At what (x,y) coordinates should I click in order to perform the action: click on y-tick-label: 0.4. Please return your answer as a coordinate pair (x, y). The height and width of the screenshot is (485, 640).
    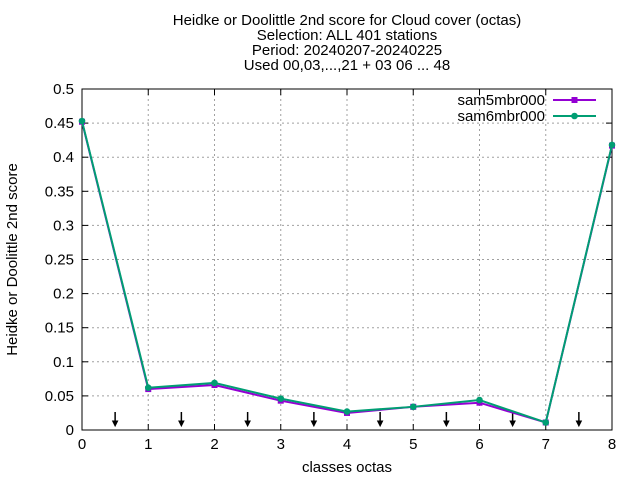
    Looking at the image, I should click on (63, 157).